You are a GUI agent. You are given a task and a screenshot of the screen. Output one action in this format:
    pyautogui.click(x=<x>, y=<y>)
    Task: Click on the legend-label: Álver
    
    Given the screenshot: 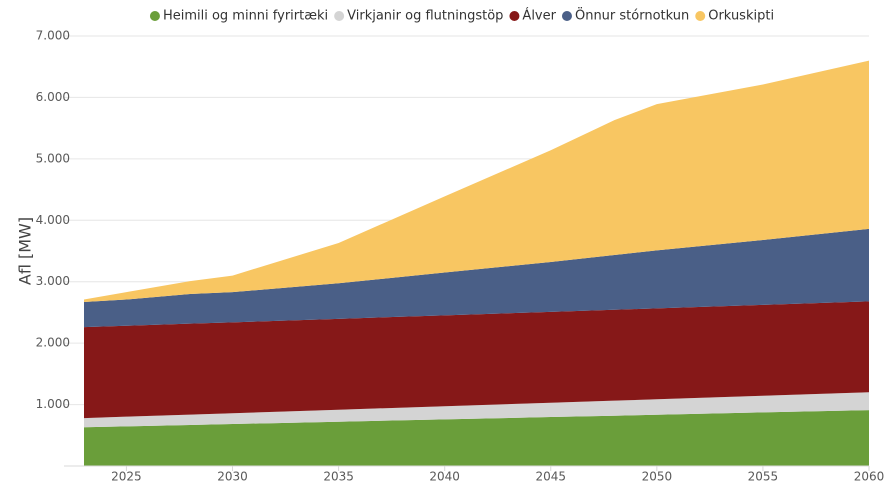 What is the action you would take?
    pyautogui.click(x=539, y=16)
    